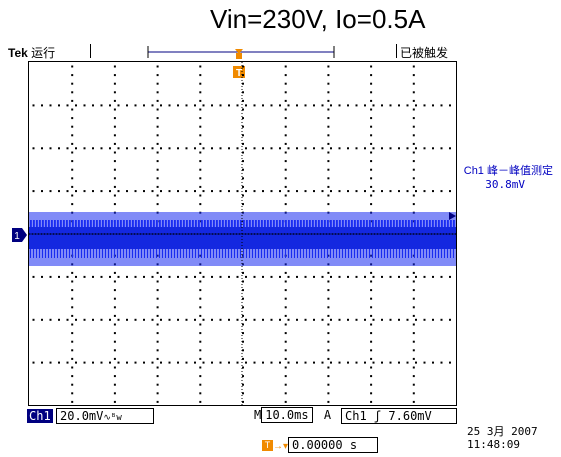 The width and height of the screenshot is (561, 457). What do you see at coordinates (112, 418) in the screenshot?
I see `bw-limit-icon: ∿ᴮw` at bounding box center [112, 418].